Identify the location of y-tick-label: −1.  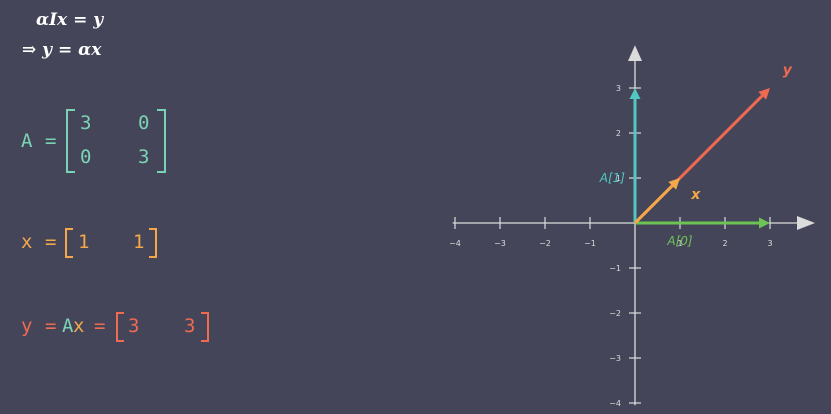
(615, 268).